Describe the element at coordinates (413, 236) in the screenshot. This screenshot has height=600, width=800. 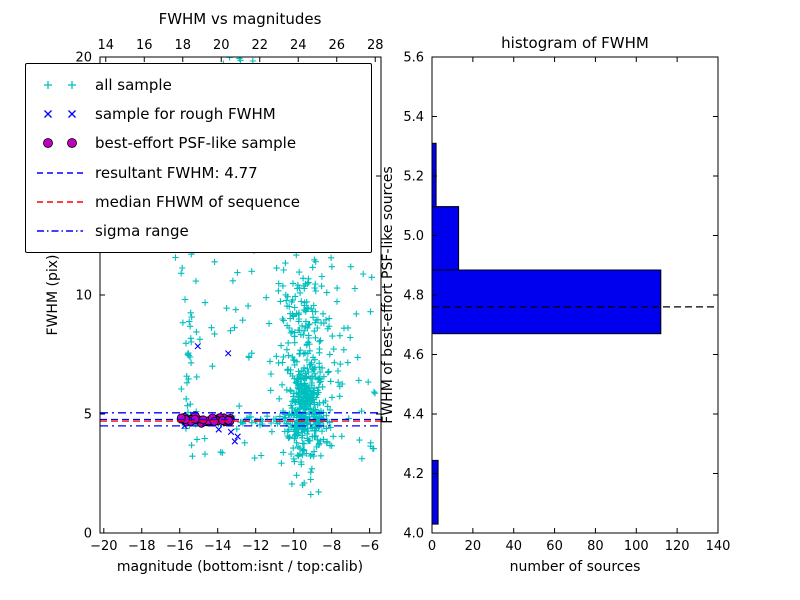
I see `tick-label: 5.0` at that location.